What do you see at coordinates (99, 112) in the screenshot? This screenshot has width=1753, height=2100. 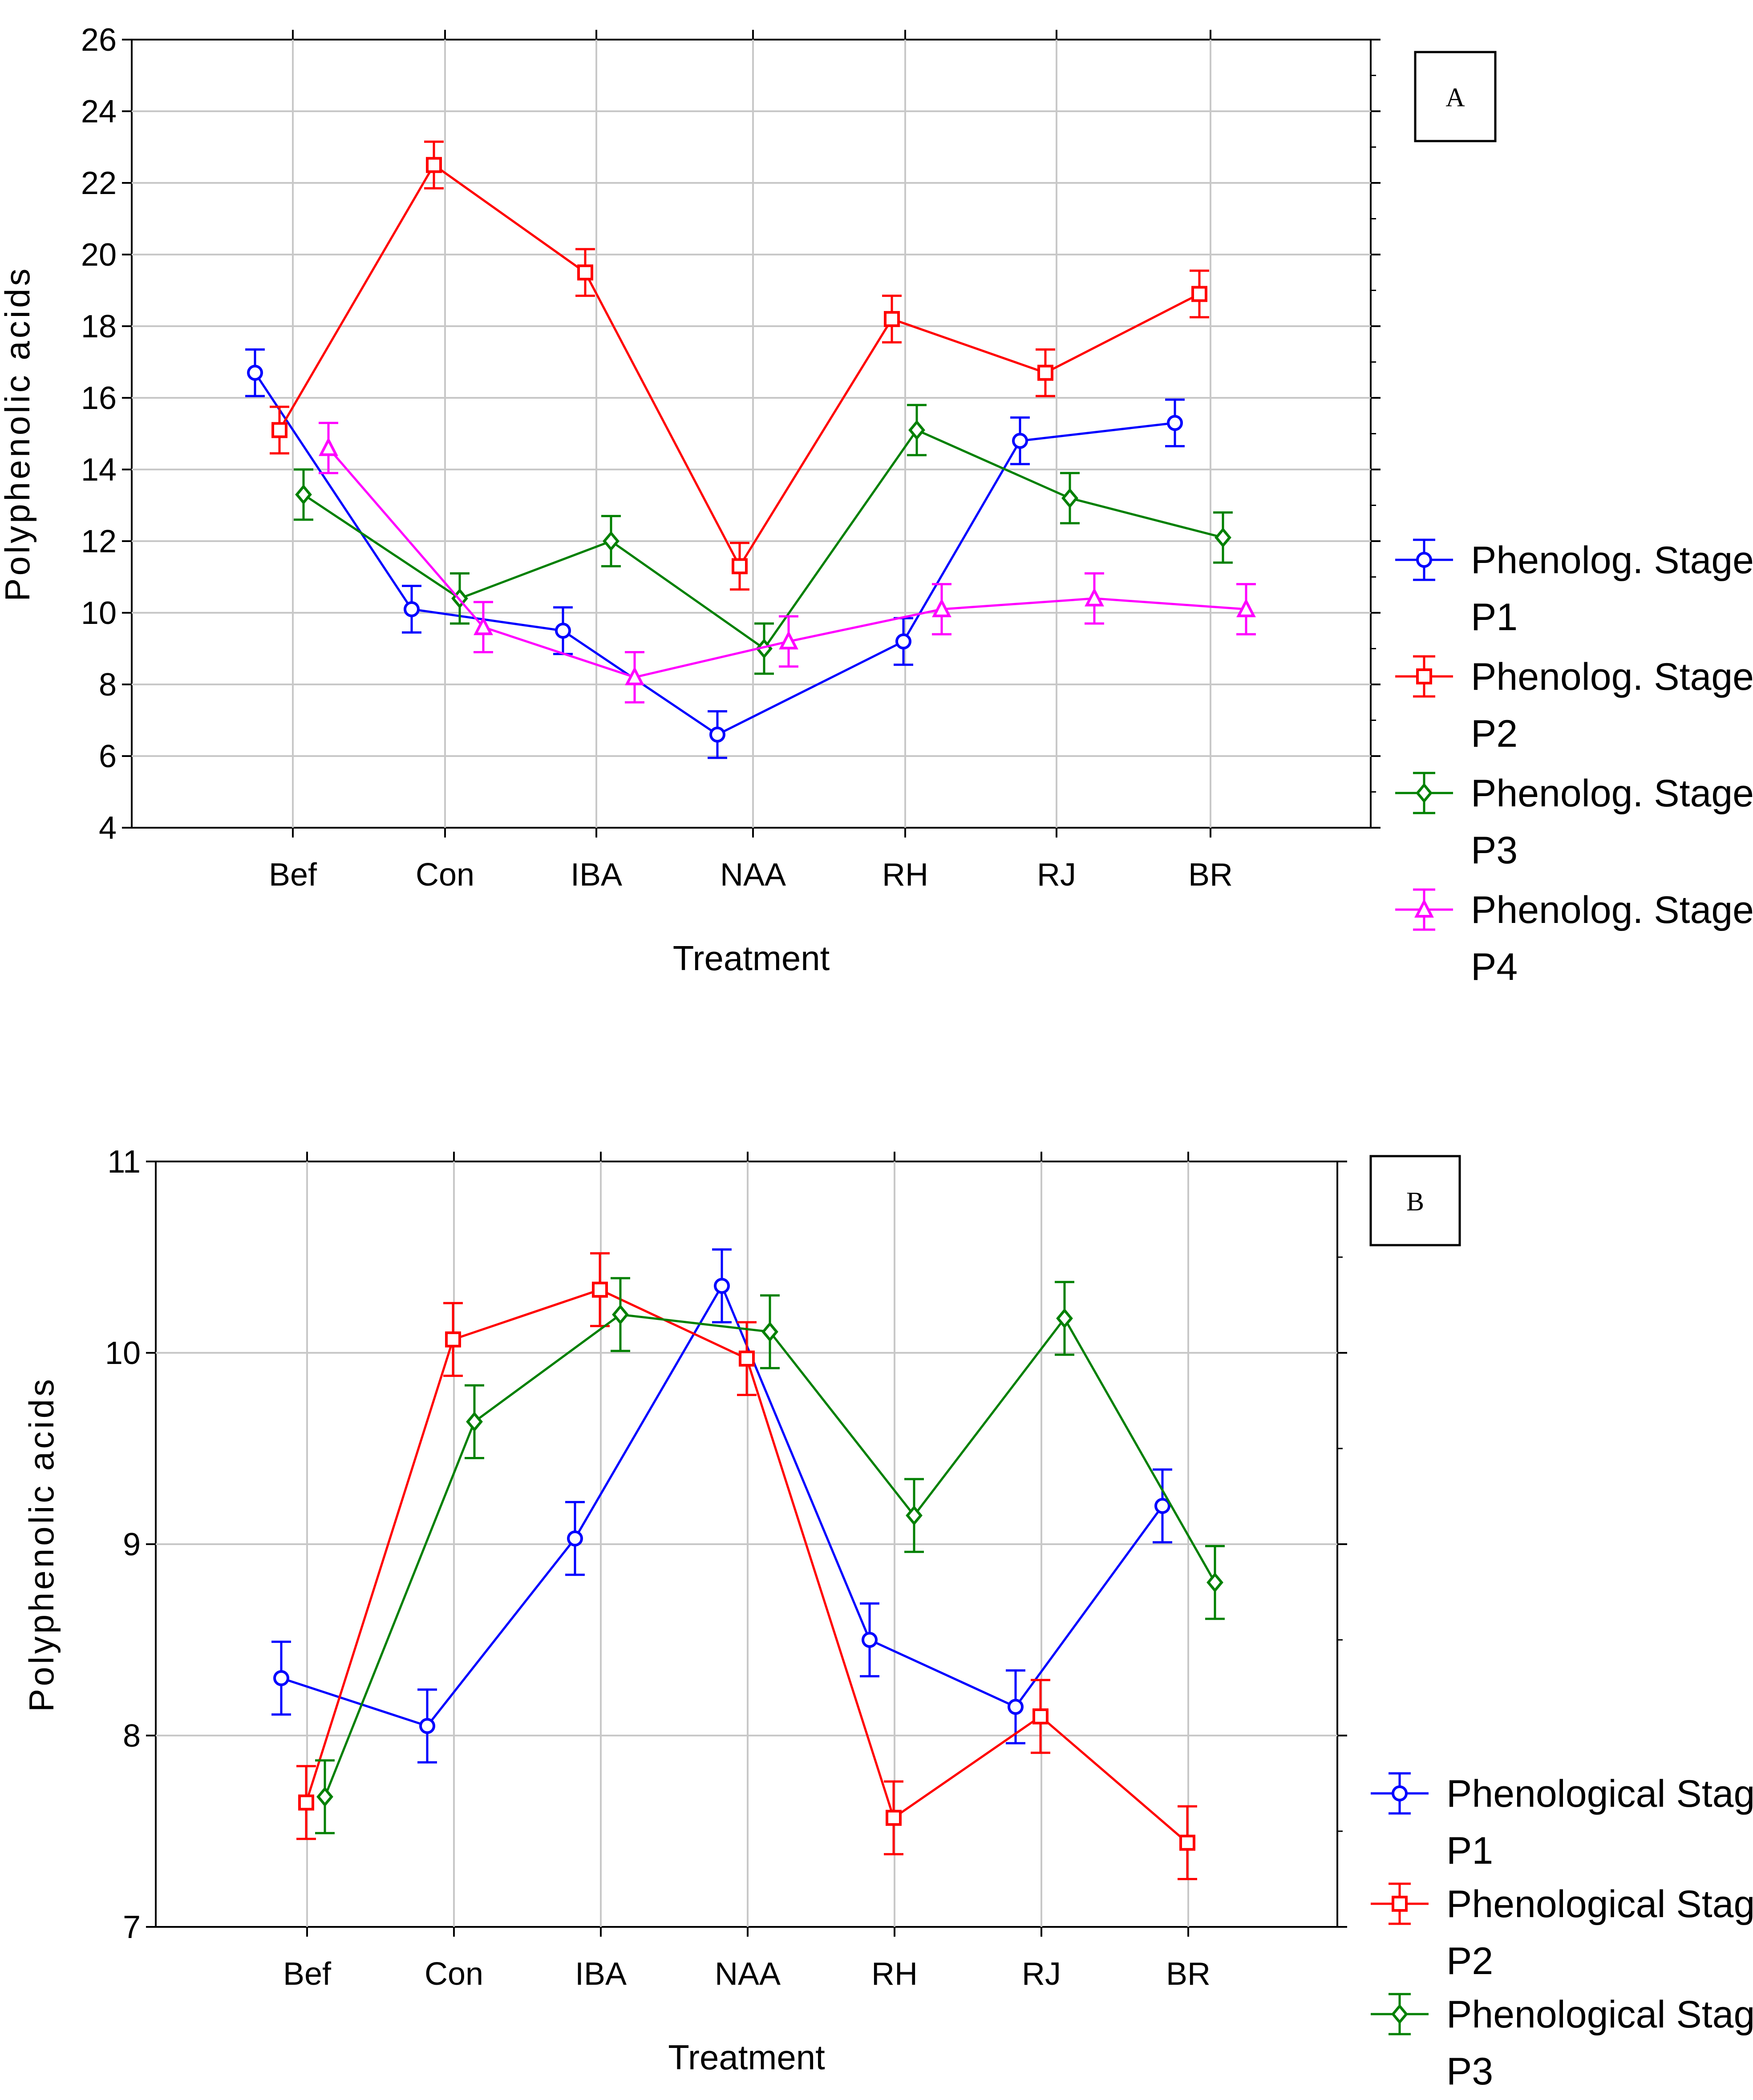 I see `y-tick-label: 24` at bounding box center [99, 112].